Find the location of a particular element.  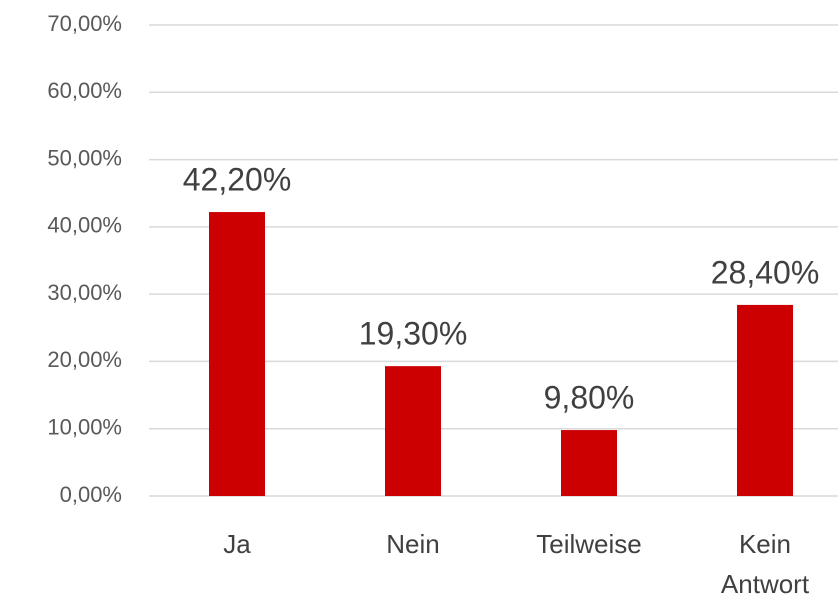

x-tick-label: Ja is located at coordinates (237, 544).